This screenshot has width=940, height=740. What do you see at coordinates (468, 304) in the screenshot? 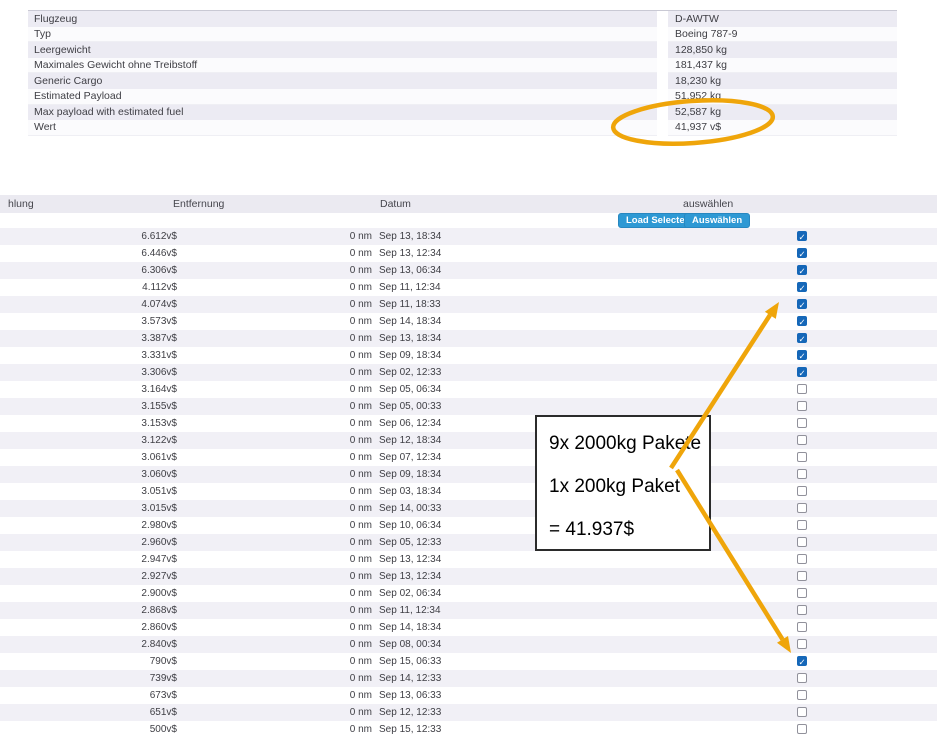
I see `table-row: 4.074v$ 0 nm Sep 11, 18:33 ✓` at bounding box center [468, 304].